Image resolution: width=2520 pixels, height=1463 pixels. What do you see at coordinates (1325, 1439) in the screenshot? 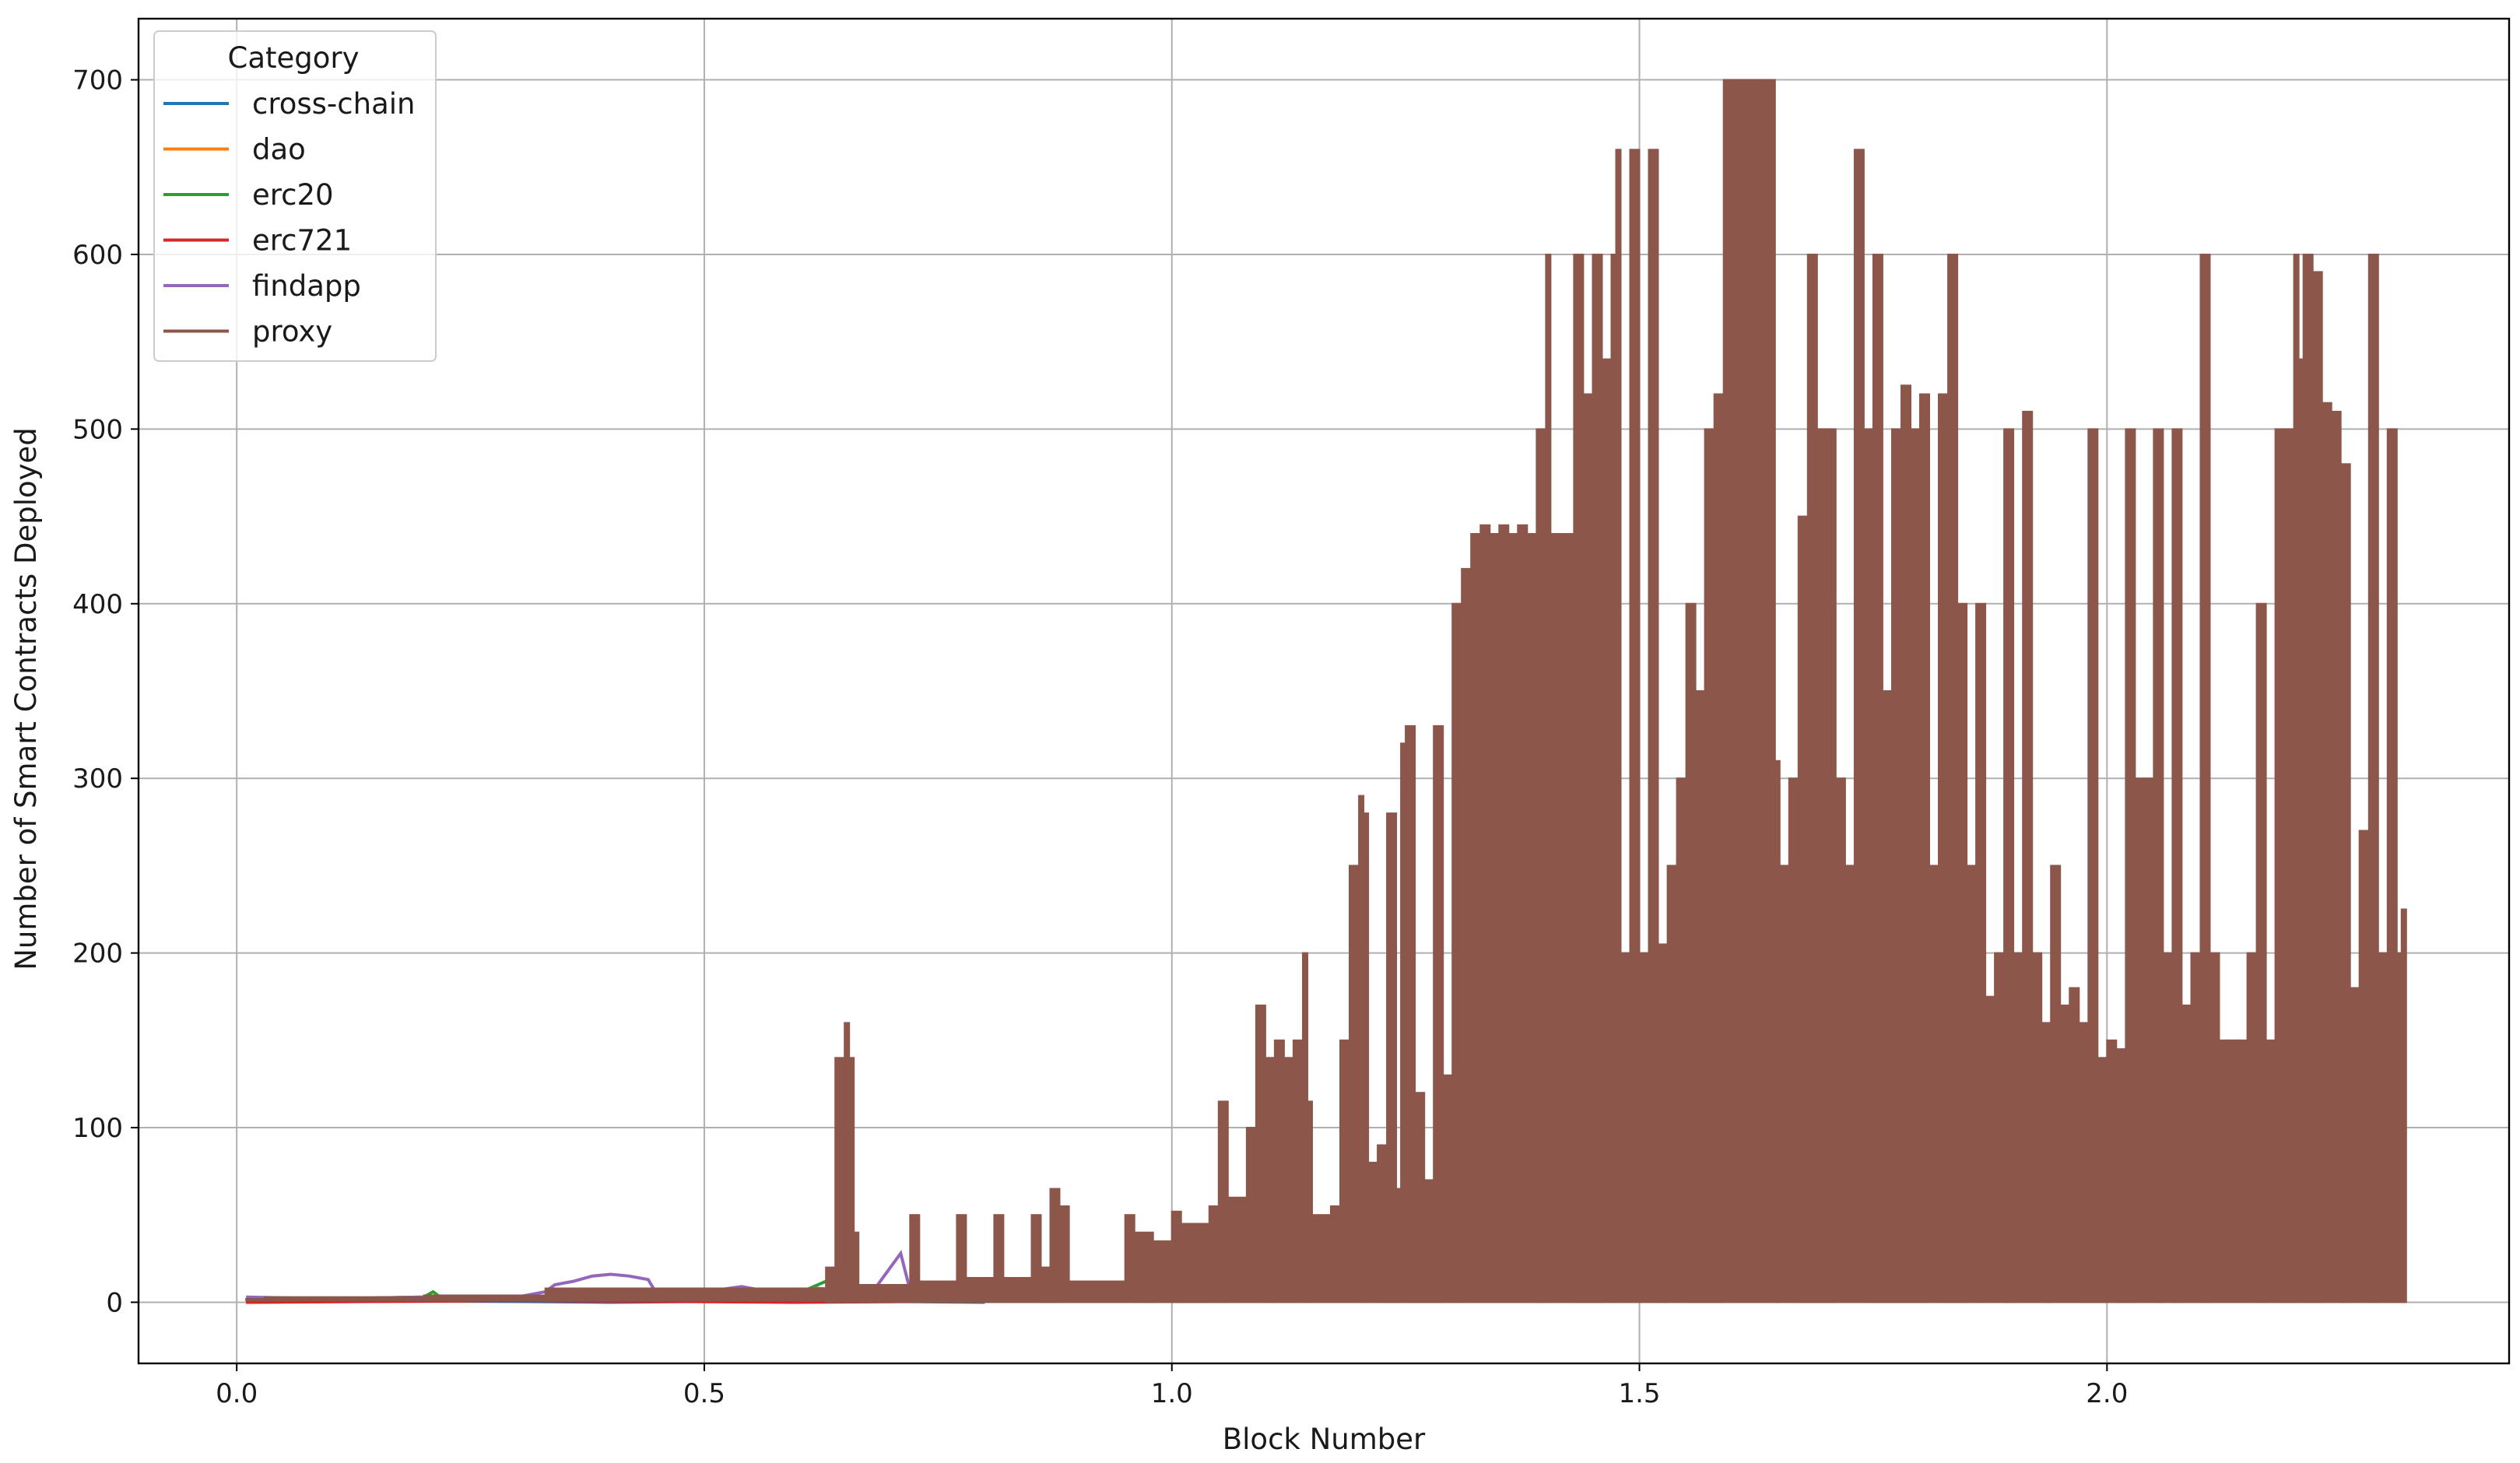
I see `x-axis-label: Block Number` at bounding box center [1325, 1439].